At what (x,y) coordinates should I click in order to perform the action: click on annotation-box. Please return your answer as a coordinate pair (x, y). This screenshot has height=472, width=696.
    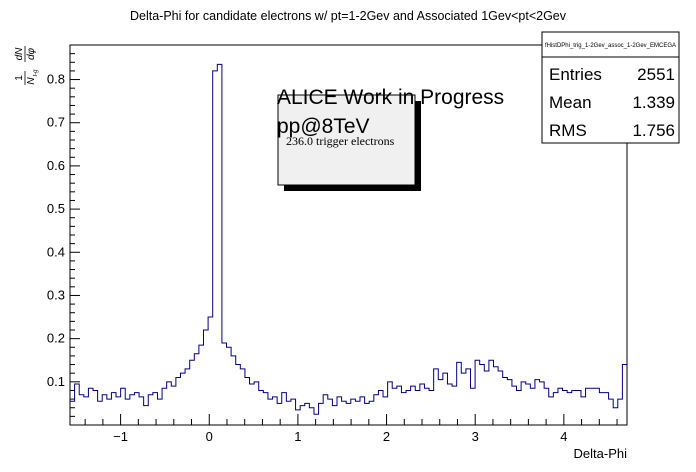
    Looking at the image, I should click on (346, 140).